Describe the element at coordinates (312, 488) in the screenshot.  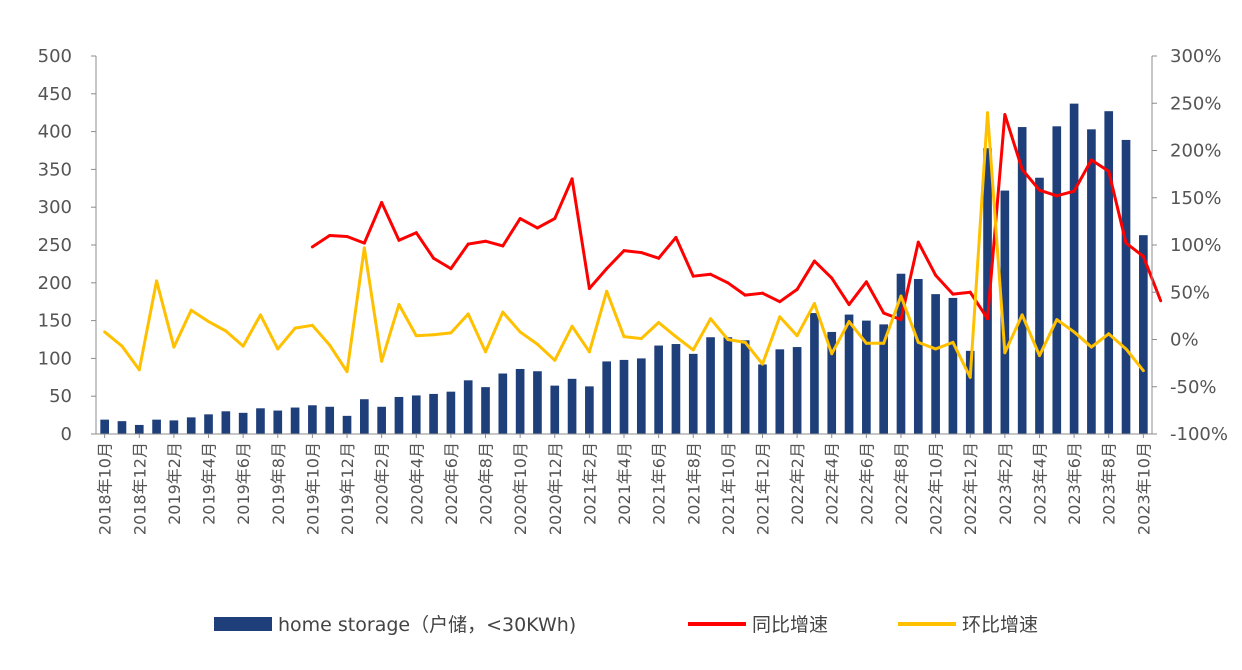
I see `x-tick-label: 2019年10月` at that location.